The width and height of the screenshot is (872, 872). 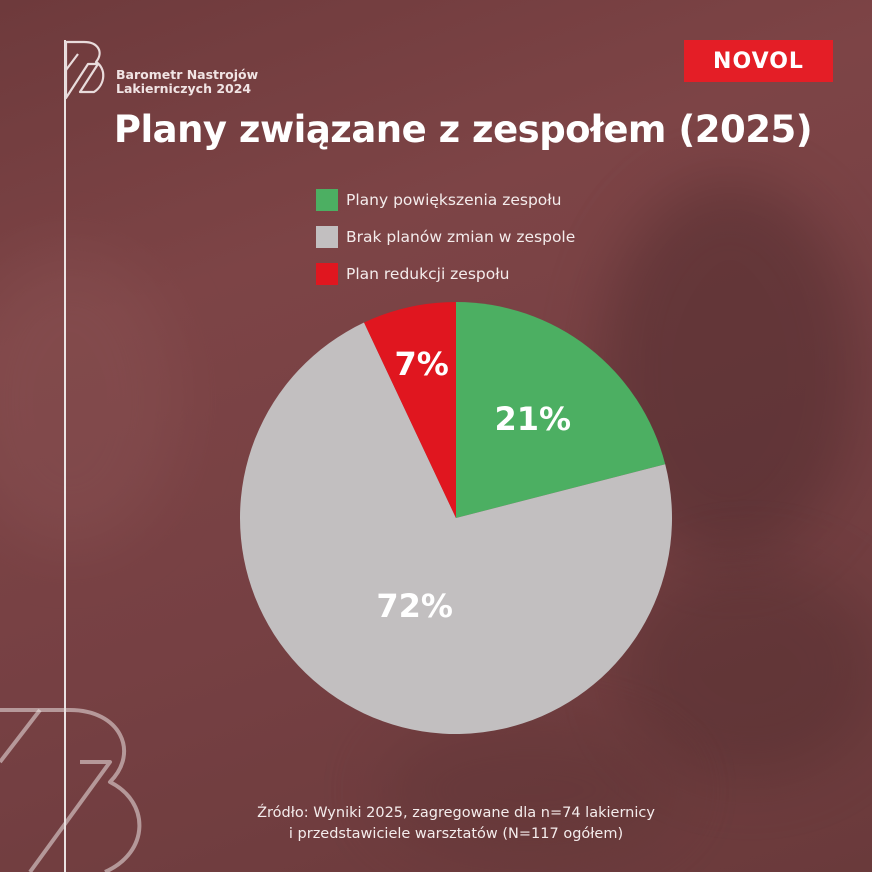 What do you see at coordinates (71, 790) in the screenshot?
I see `barometr-watermark-icon` at bounding box center [71, 790].